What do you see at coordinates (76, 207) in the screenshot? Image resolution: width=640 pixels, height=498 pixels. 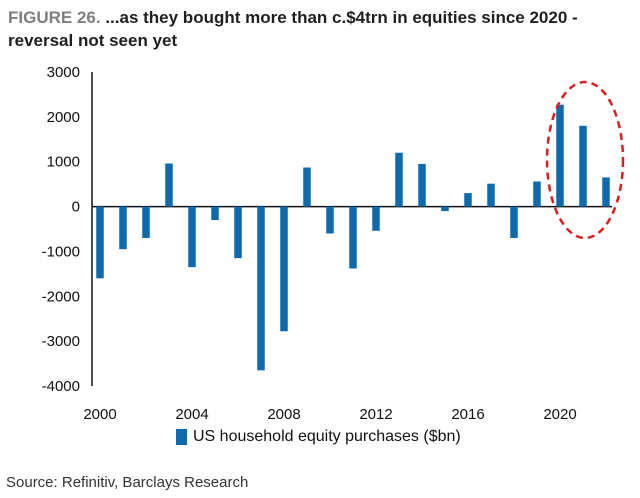 I see `y-tick-label: 0` at bounding box center [76, 207].